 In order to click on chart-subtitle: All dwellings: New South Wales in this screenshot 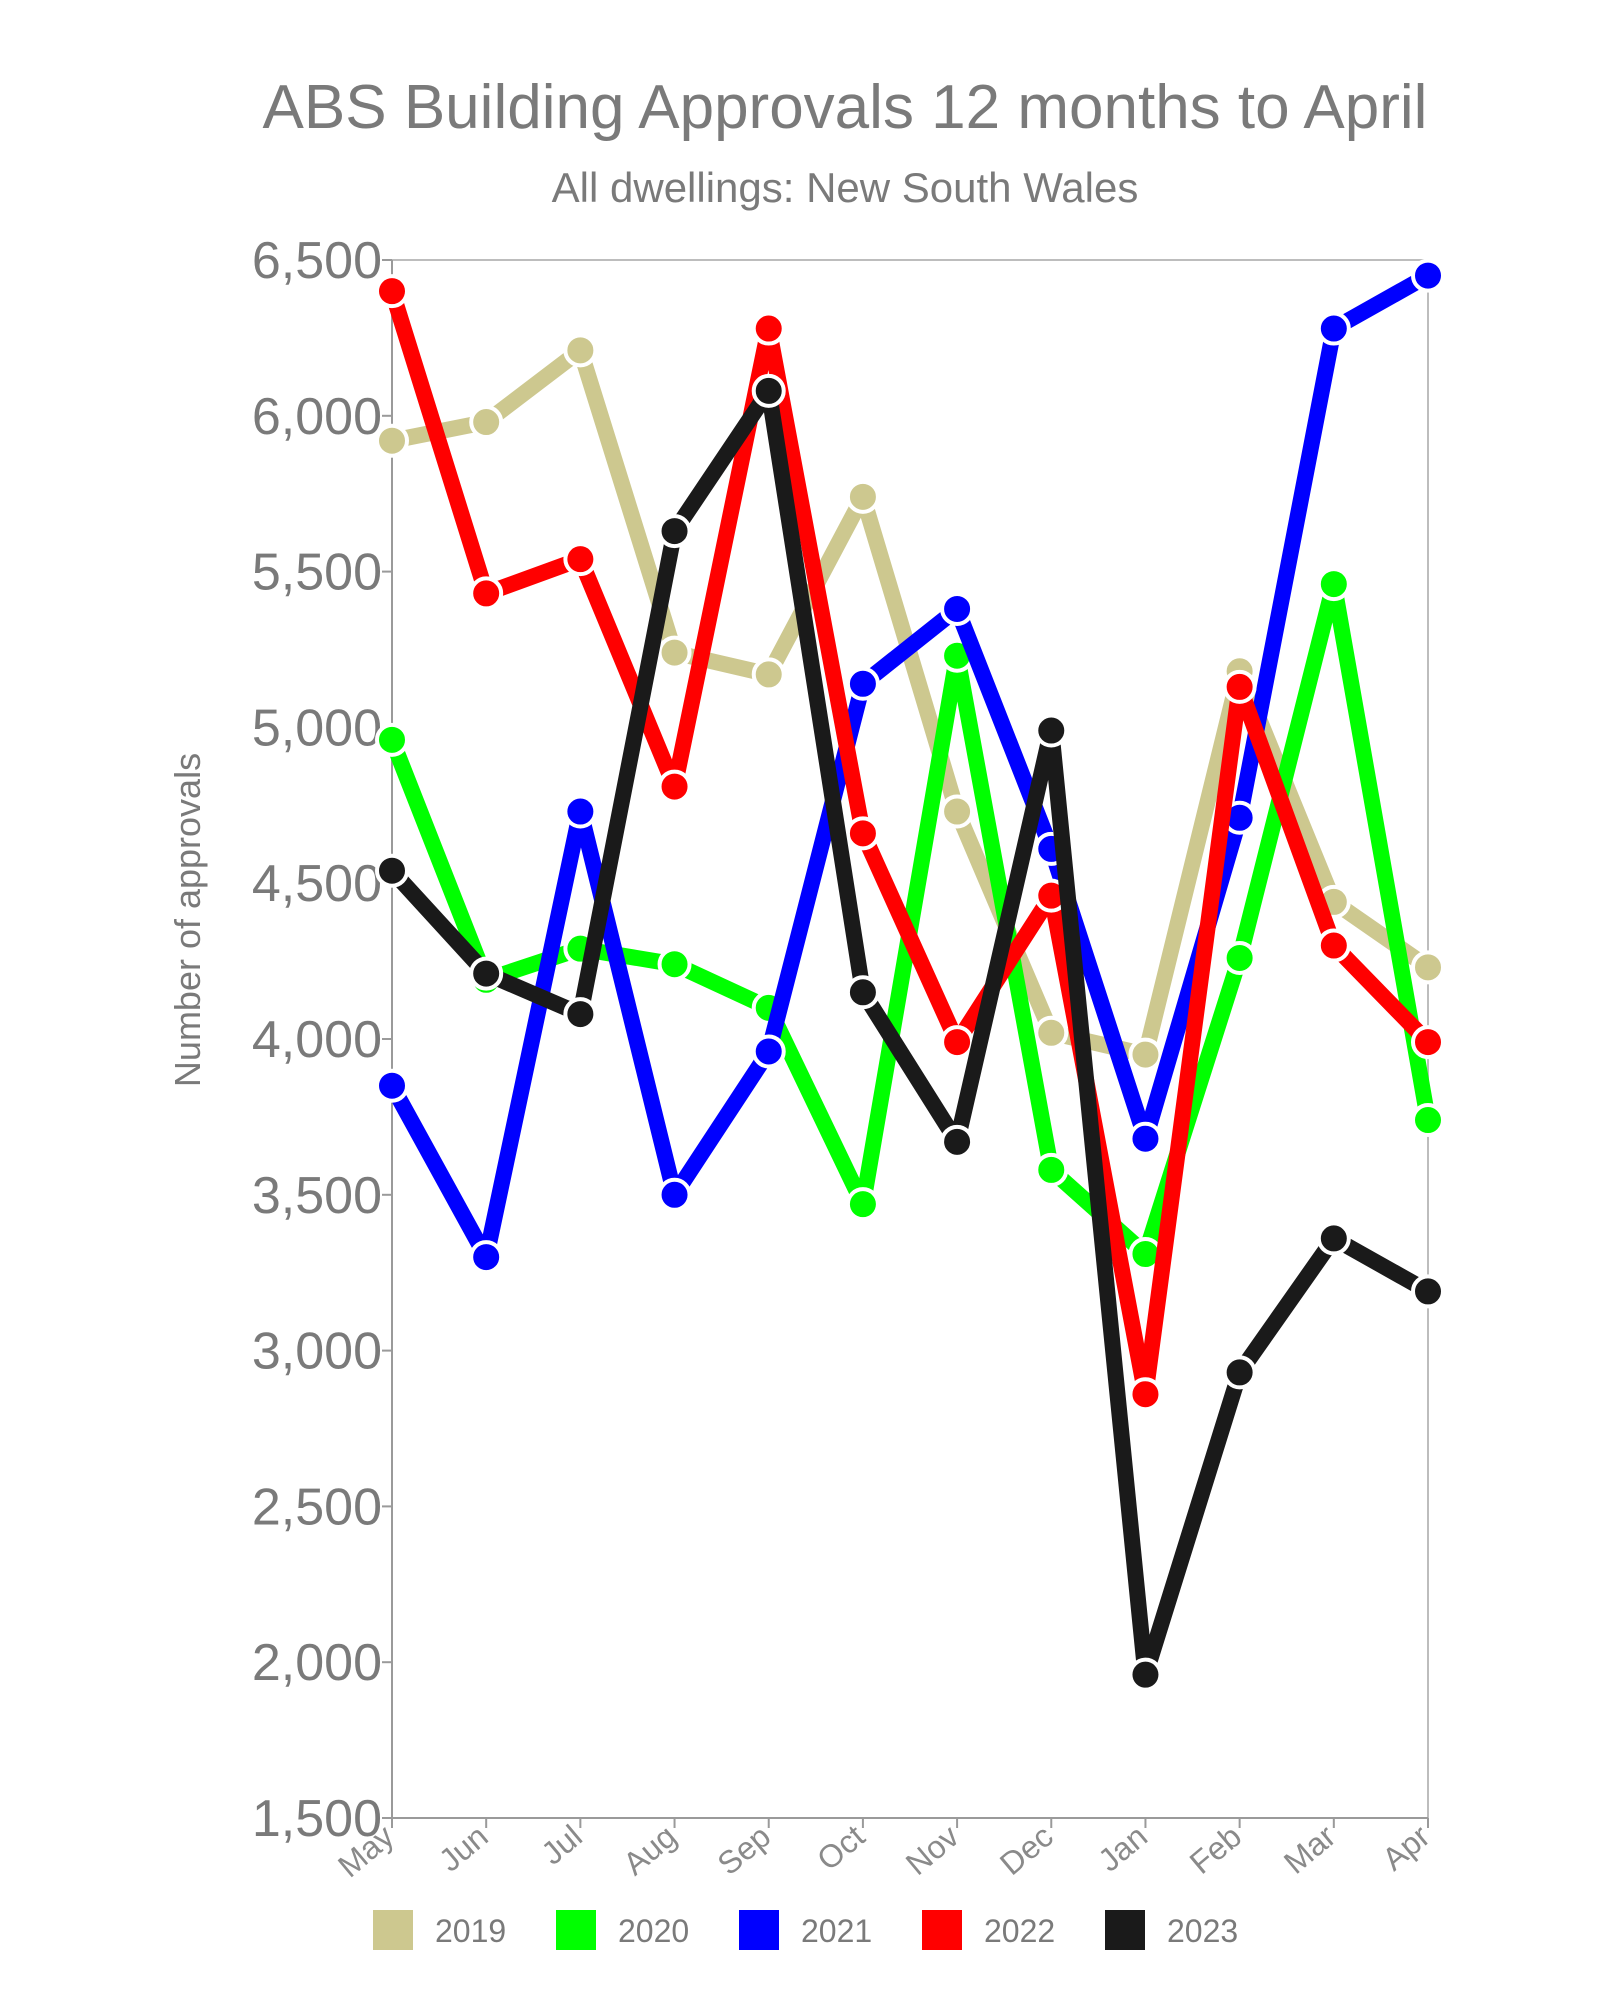, I will do `click(845, 187)`.